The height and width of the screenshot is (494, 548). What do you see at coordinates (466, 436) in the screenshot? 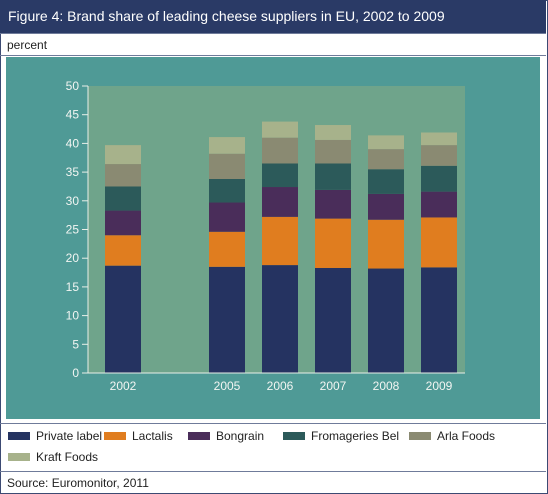
I see `legend-label: Arla Foods` at bounding box center [466, 436].